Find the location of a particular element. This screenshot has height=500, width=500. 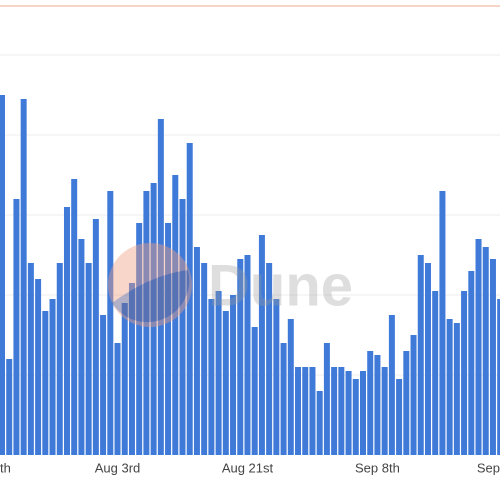

x-tick-label: Sep is located at coordinates (488, 467).